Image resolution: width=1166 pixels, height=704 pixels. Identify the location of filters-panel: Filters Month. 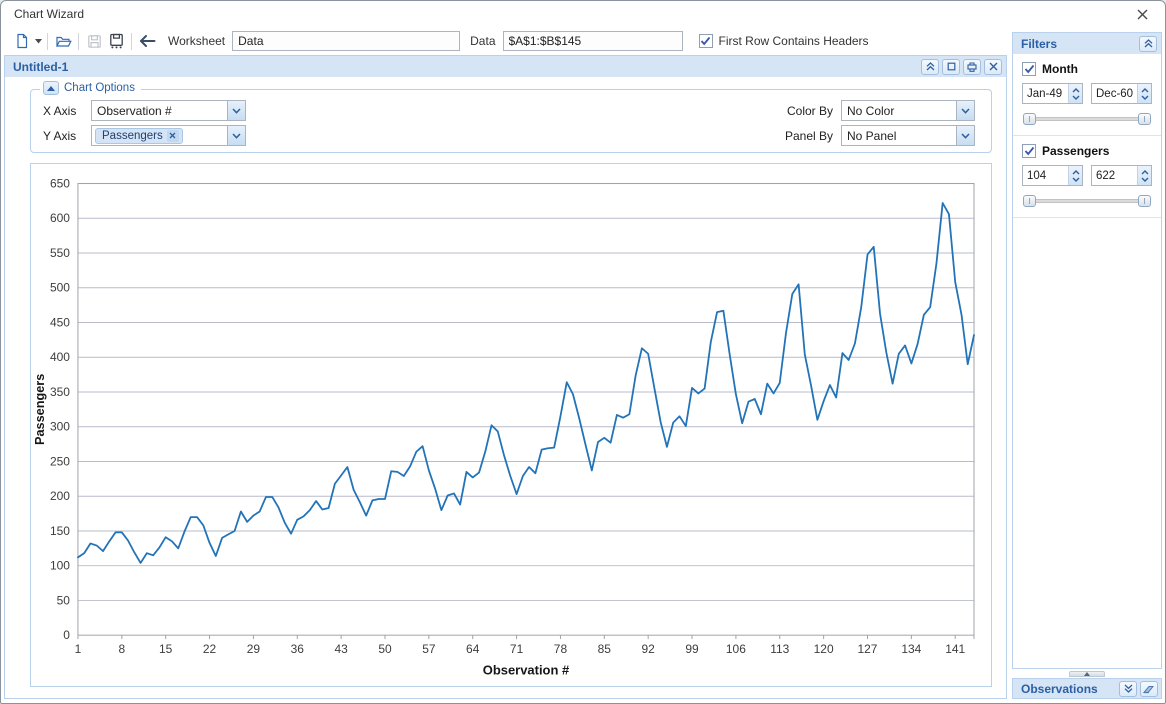
(1087, 350).